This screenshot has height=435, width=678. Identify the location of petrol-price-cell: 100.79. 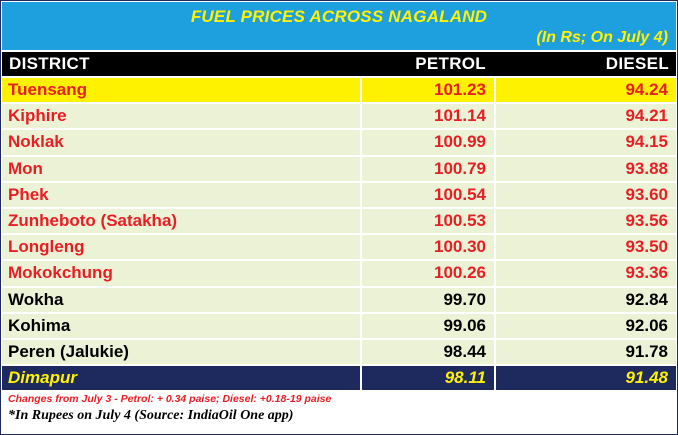
(428, 168).